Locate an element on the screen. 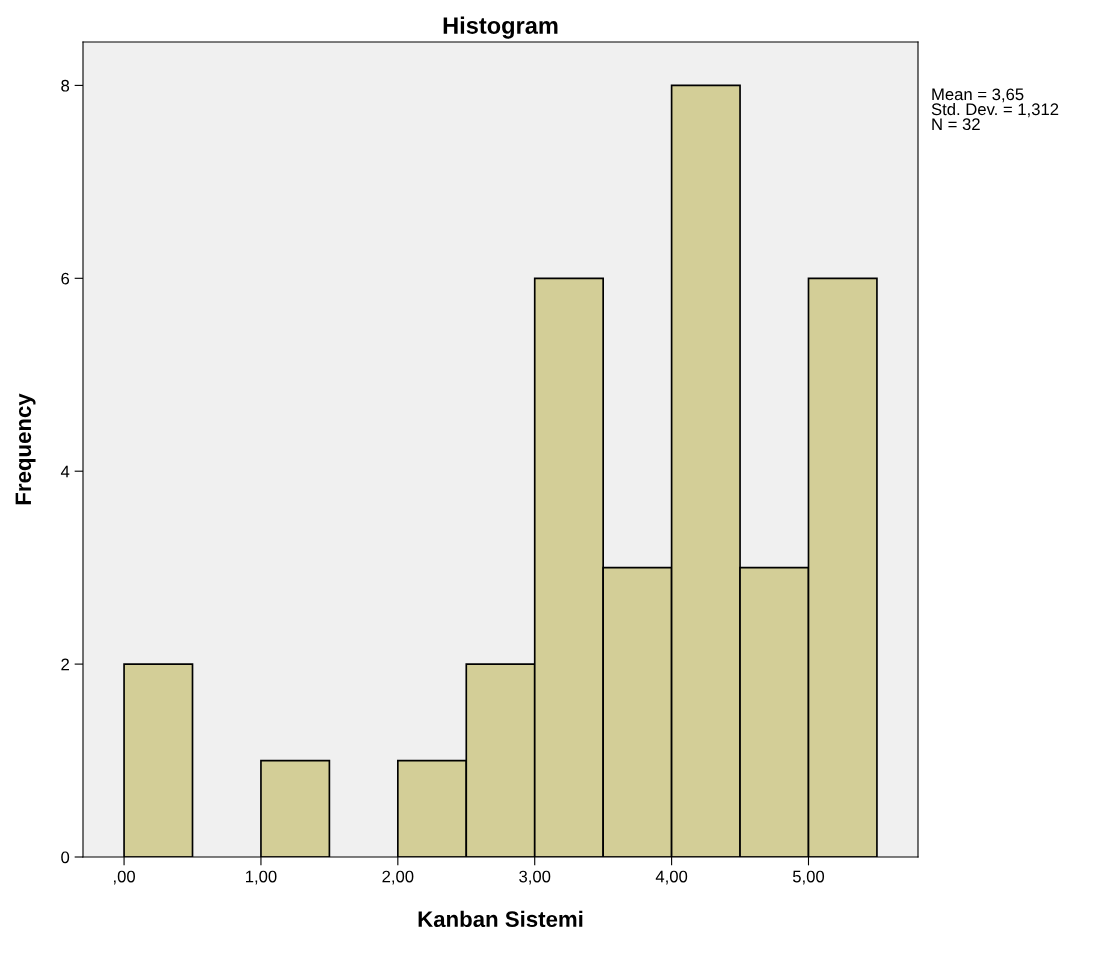  text: Mean = 3,65 Std. Dev. = 1,312 N = 32 is located at coordinates (995, 109).